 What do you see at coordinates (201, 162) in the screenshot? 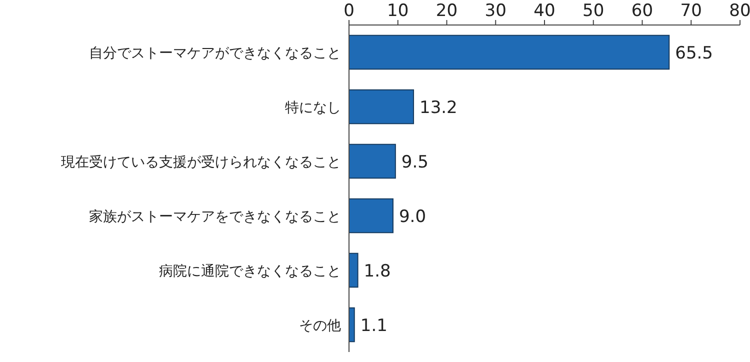
I see `y-tick-label: 現在受けている支援が受けられなくなること` at bounding box center [201, 162].